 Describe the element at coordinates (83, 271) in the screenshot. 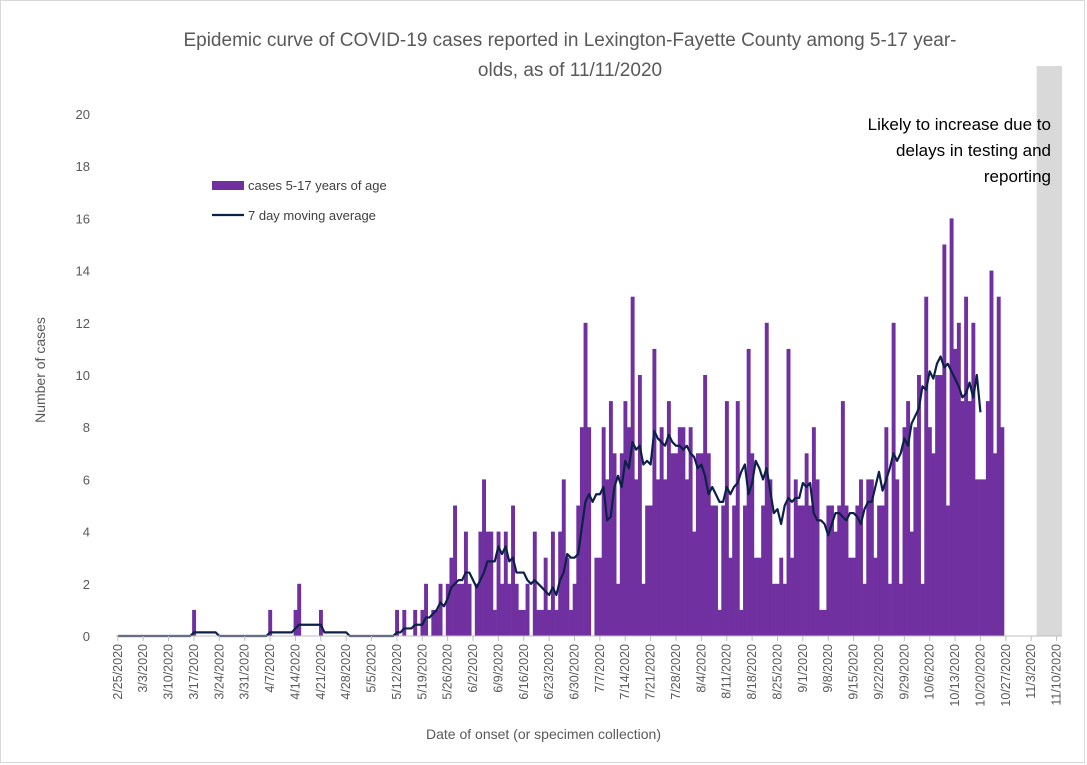

I see `y-tick-label: 14` at that location.